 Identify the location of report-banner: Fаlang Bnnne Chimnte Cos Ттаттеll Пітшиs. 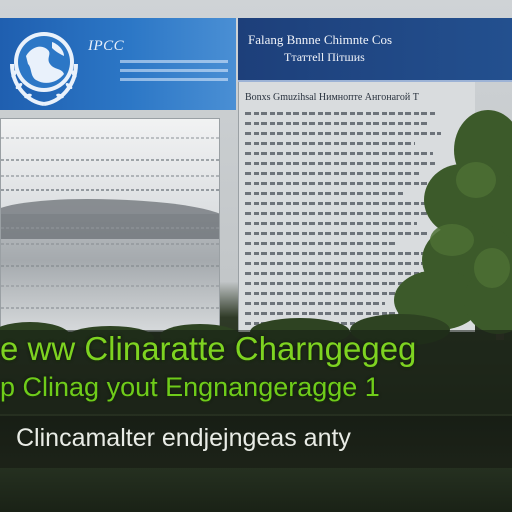
(375, 50).